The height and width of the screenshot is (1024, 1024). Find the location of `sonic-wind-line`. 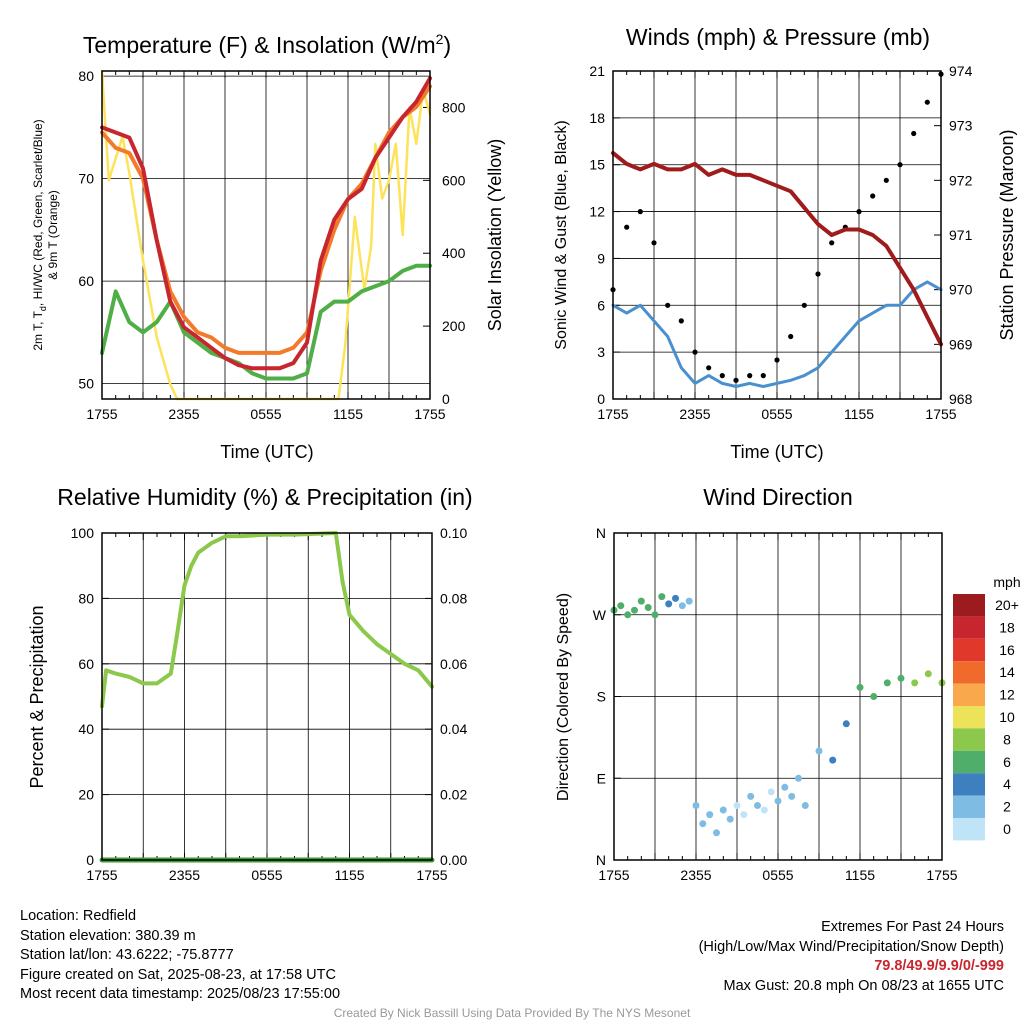

sonic-wind-line is located at coordinates (777, 334).